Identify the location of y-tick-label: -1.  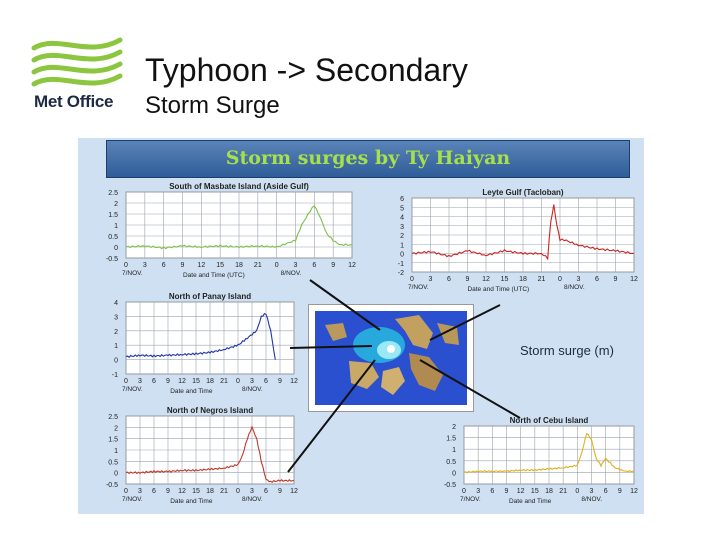
(115, 375).